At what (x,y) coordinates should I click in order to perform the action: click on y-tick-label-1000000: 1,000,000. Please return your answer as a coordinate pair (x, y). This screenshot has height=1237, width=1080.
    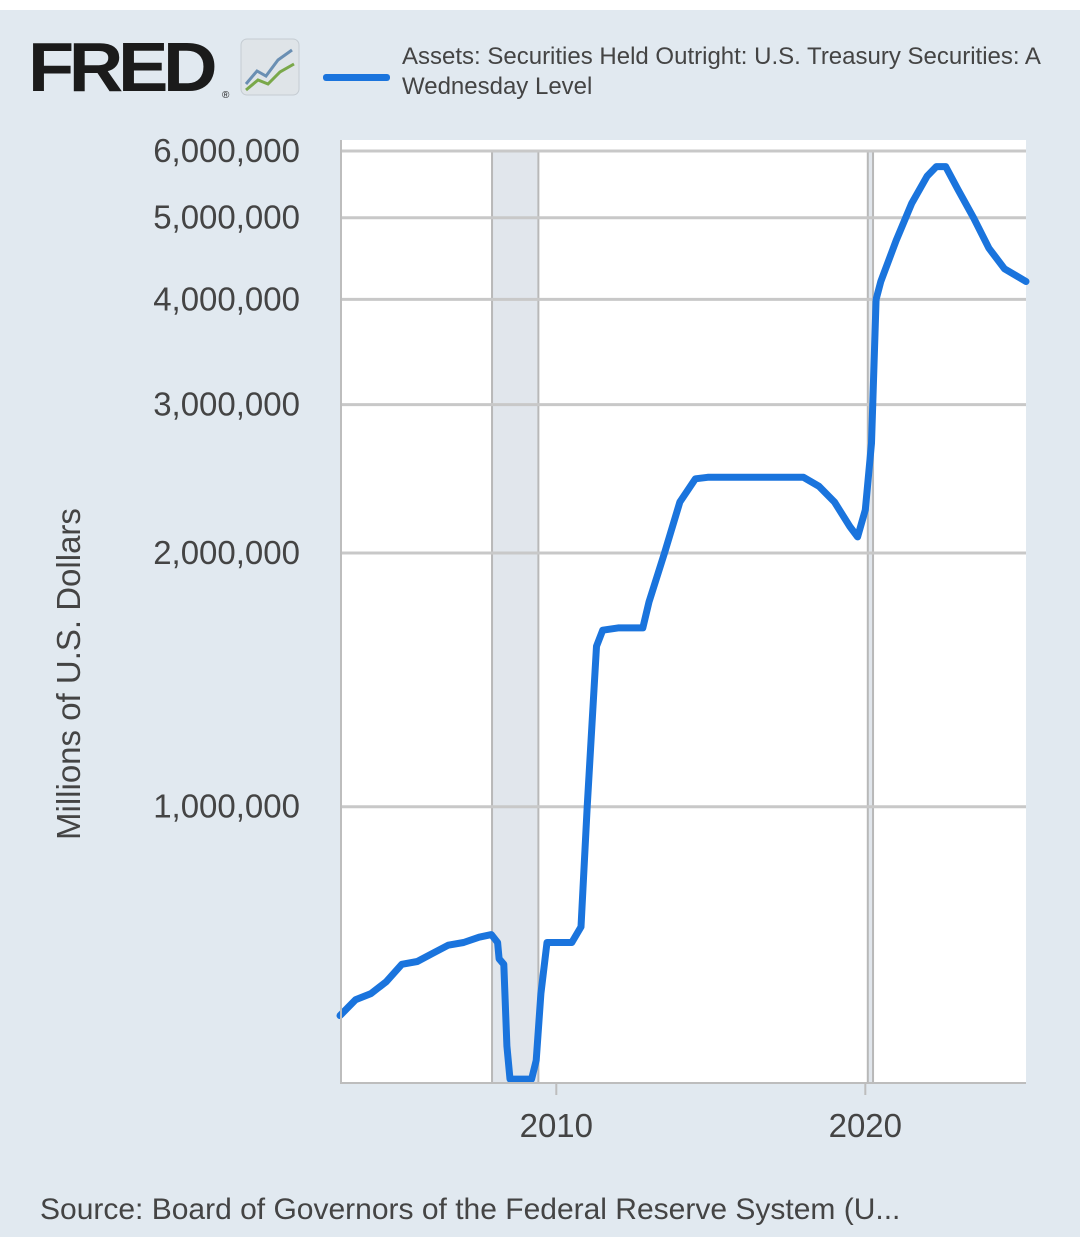
    Looking at the image, I should click on (226, 806).